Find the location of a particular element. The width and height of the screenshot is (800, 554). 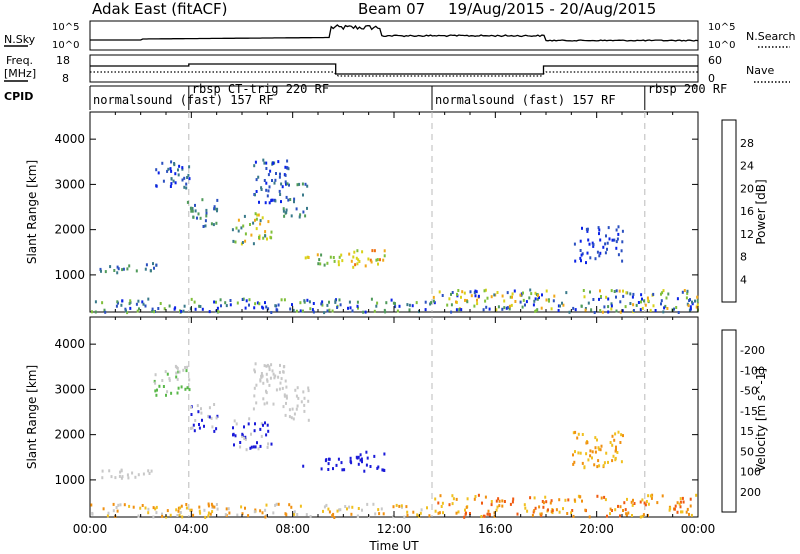

nave-label: Nave is located at coordinates (760, 70).